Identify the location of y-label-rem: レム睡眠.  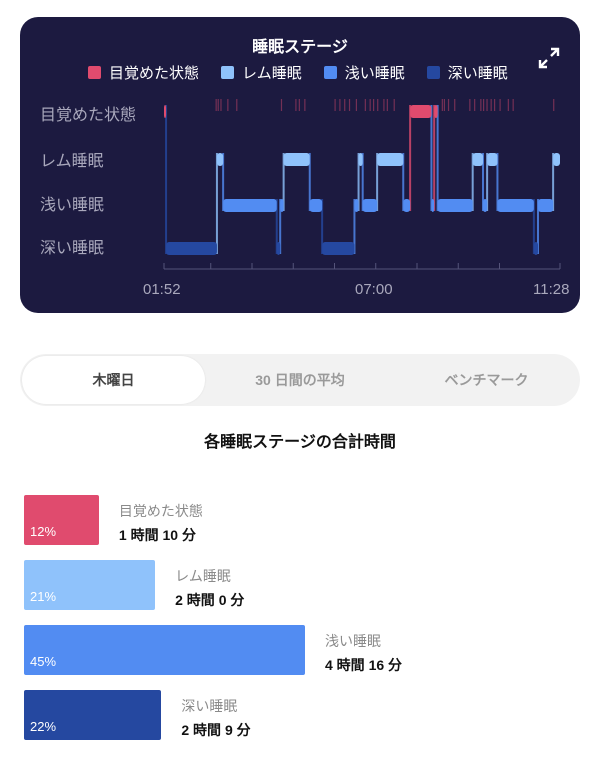
(72, 161).